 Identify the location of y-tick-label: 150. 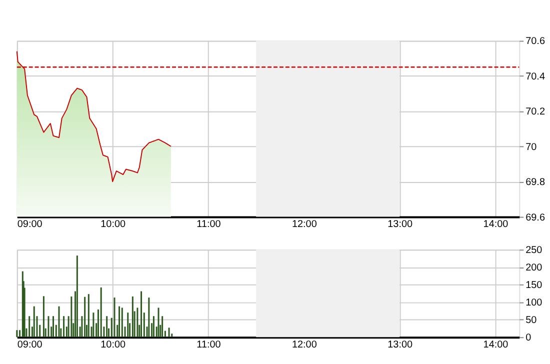
(534, 286).